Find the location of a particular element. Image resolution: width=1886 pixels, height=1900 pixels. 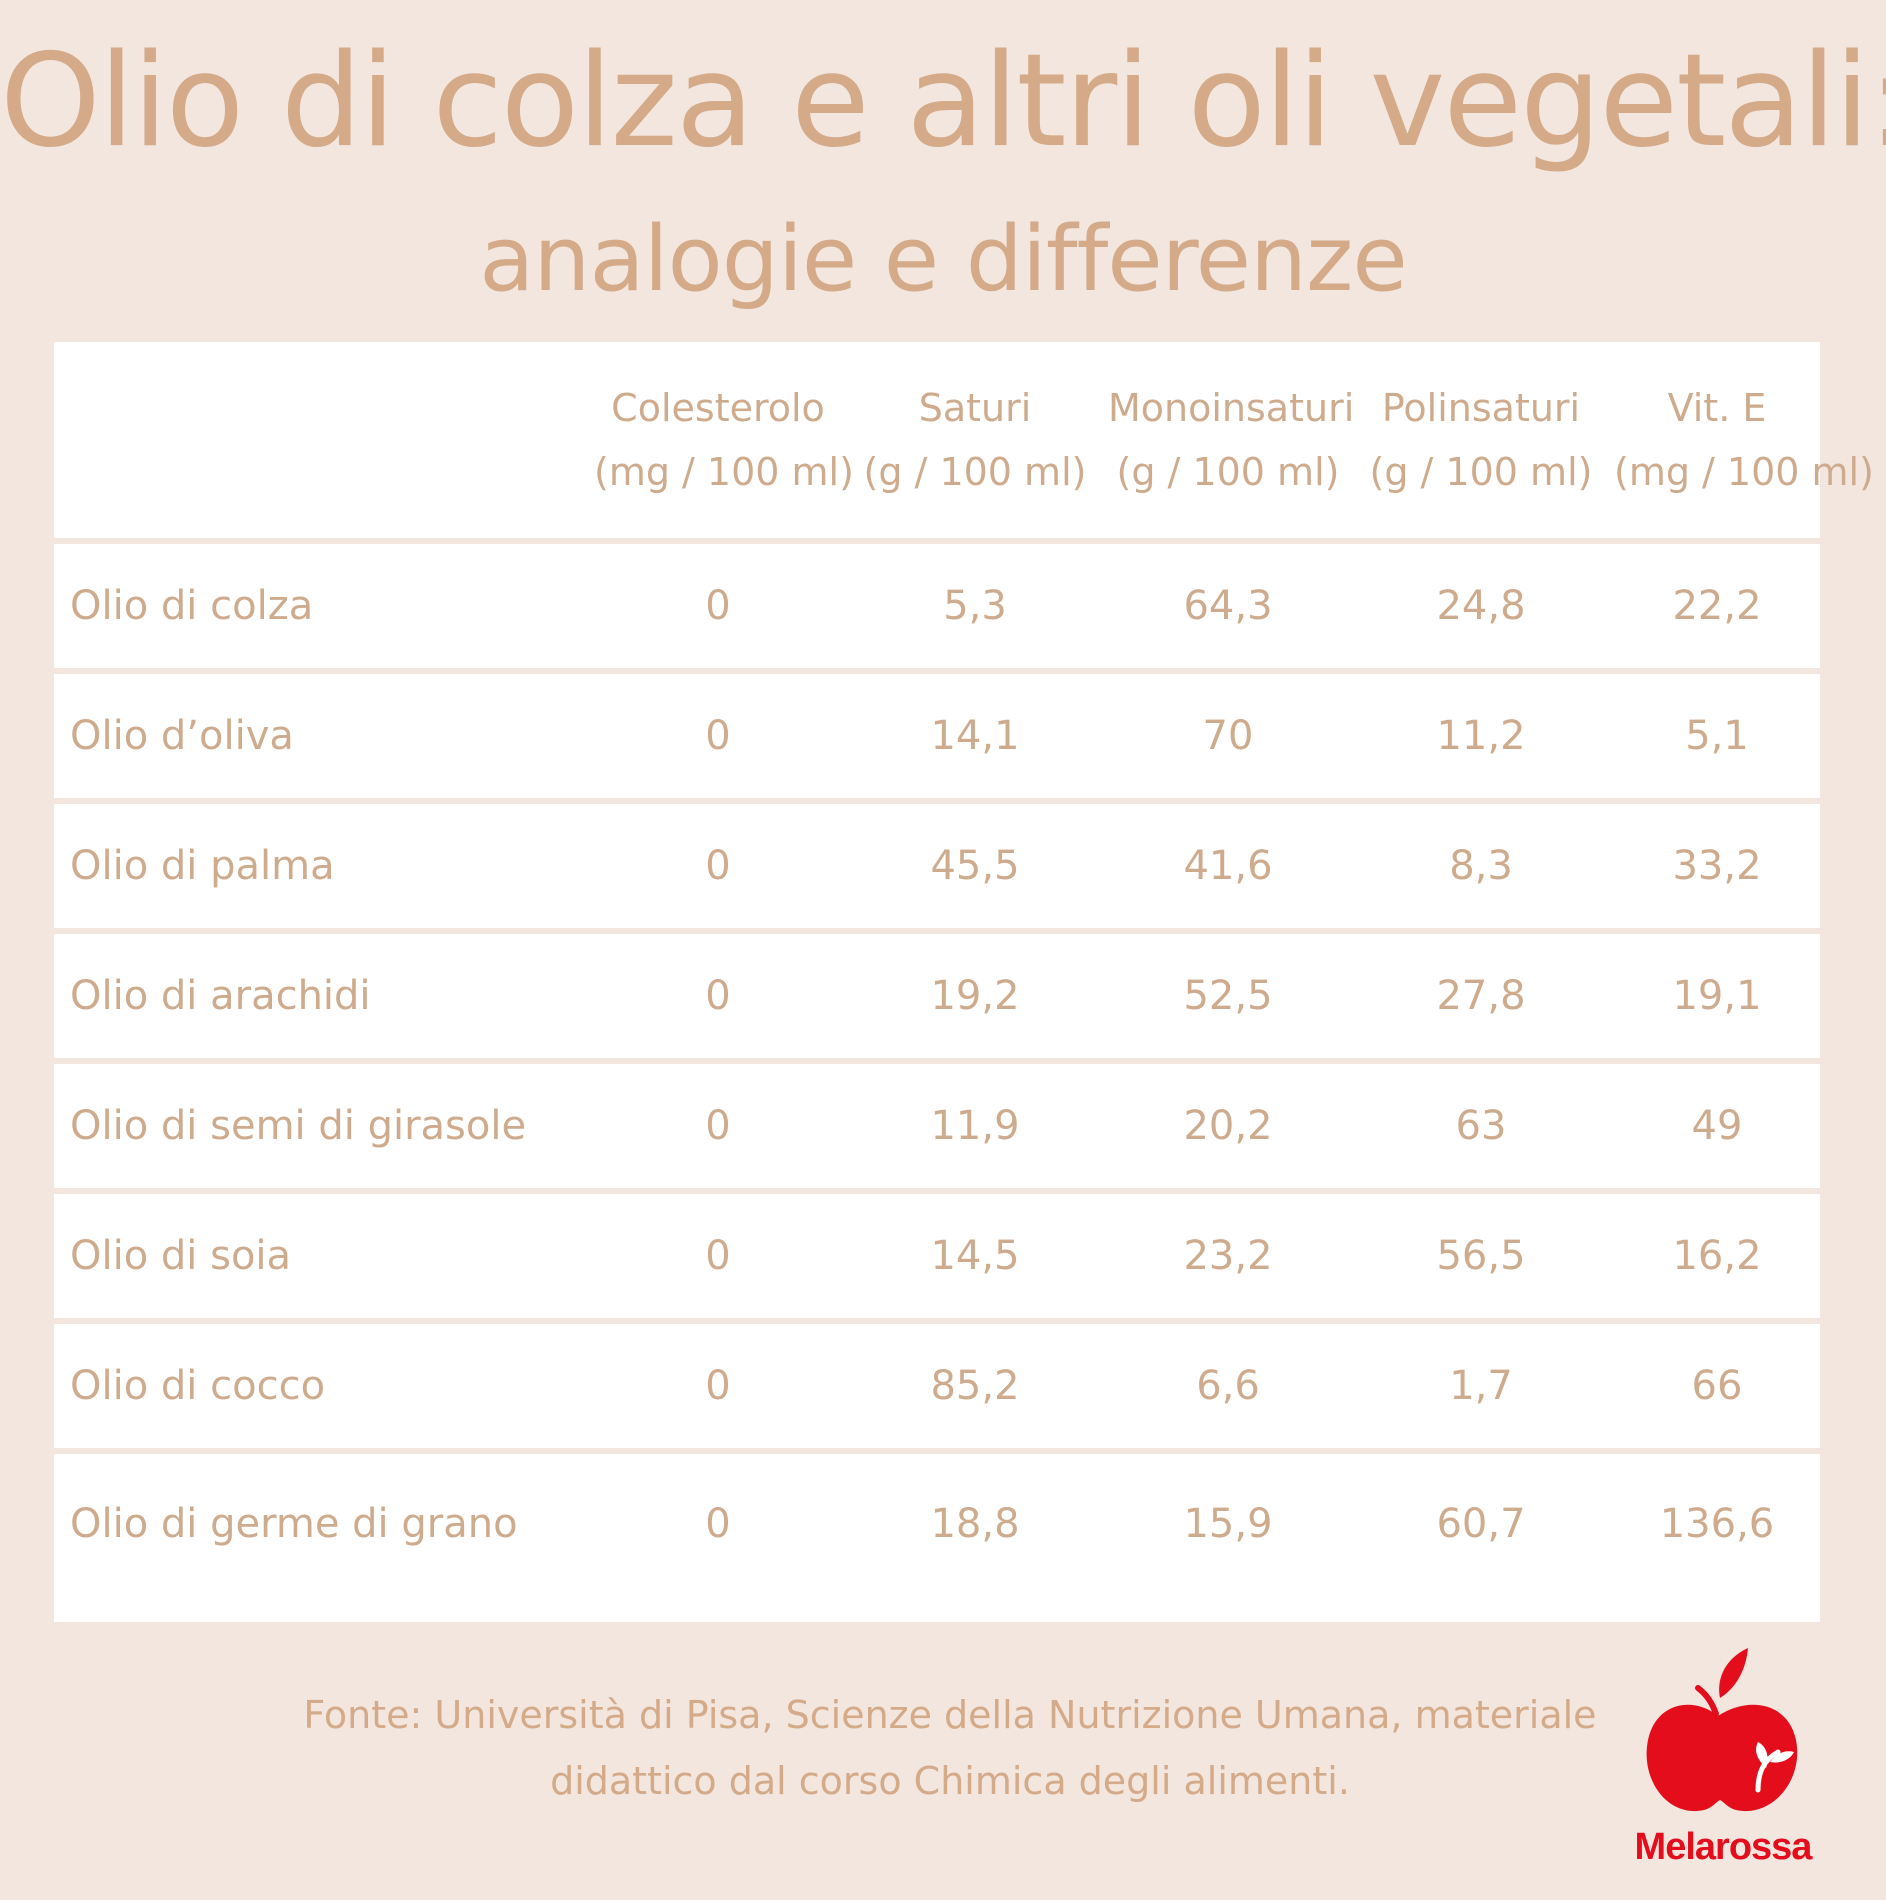

vitamina-e-cell: 66 is located at coordinates (1717, 1387).